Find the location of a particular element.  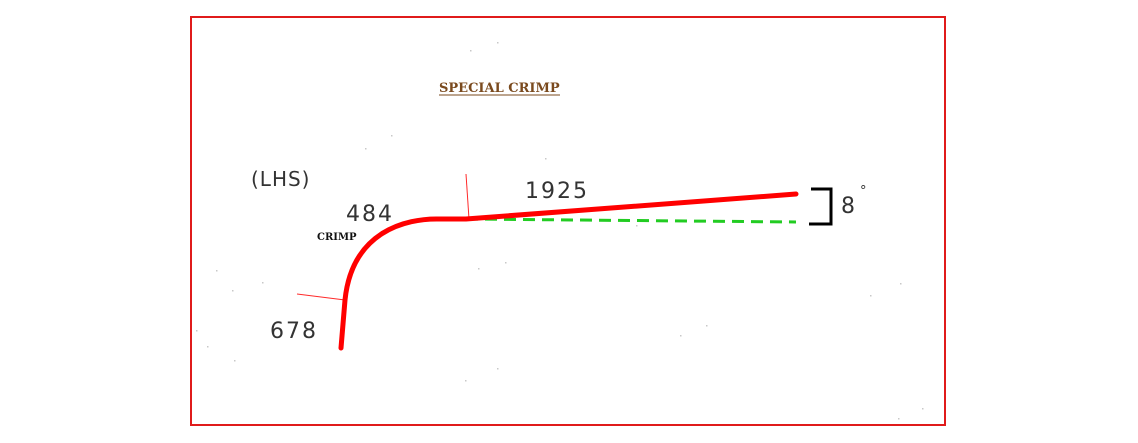

side-label: (LHS) is located at coordinates (280, 179).